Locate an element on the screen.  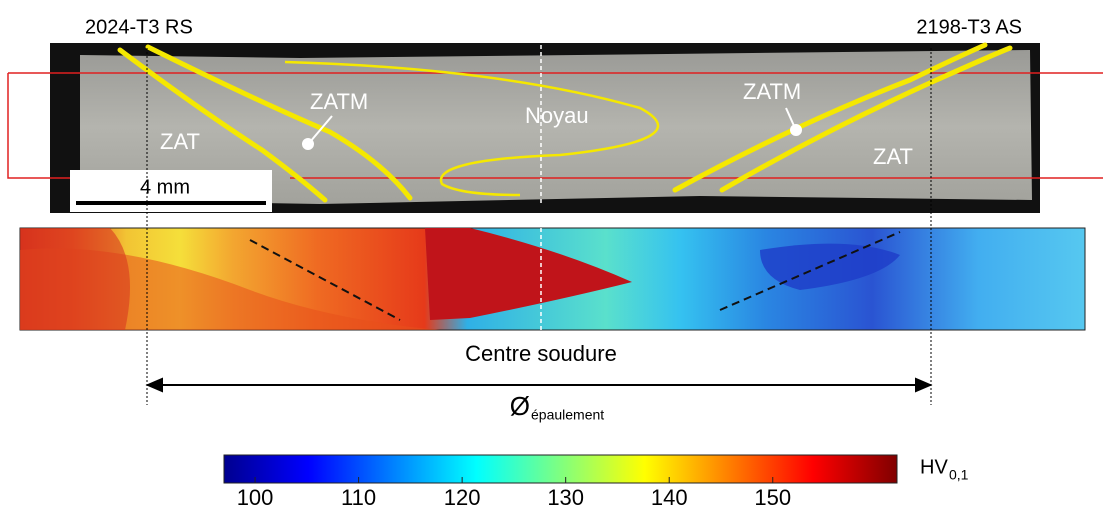
colorbar is located at coordinates (560, 469).